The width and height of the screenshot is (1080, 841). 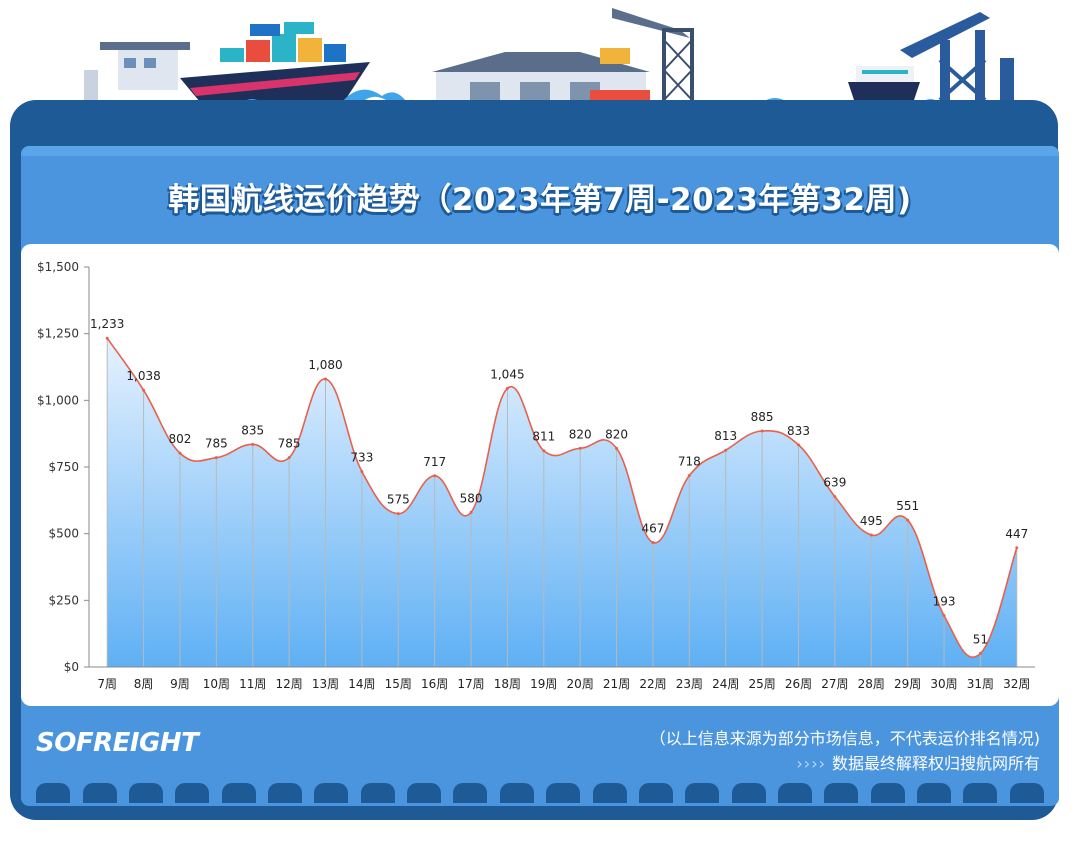 What do you see at coordinates (725, 684) in the screenshot?
I see `x-tick-label: 24周` at bounding box center [725, 684].